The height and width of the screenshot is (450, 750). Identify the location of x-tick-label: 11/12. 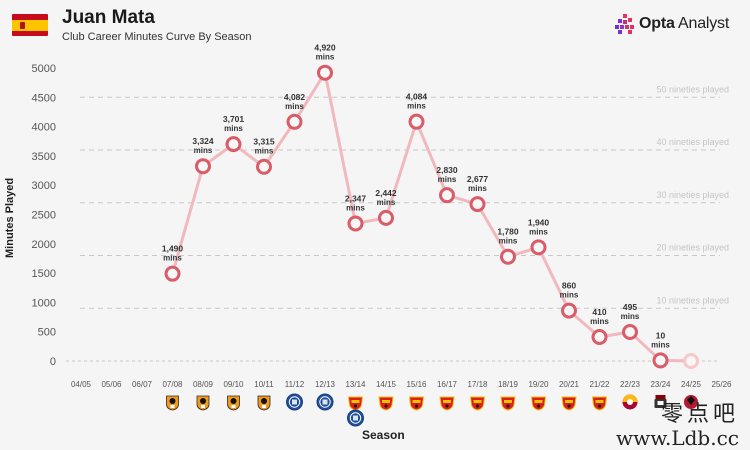
(295, 384).